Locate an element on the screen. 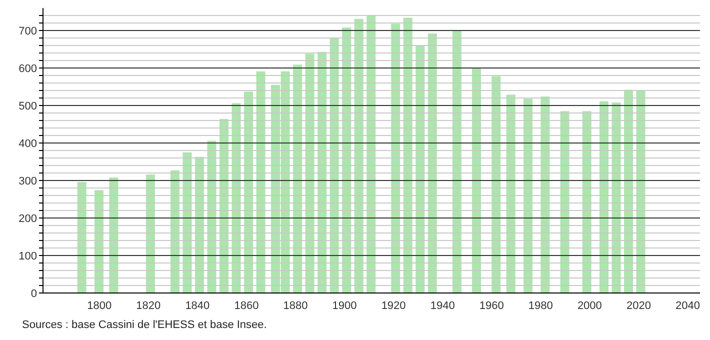  x-tick-label: 2020 is located at coordinates (638, 306).